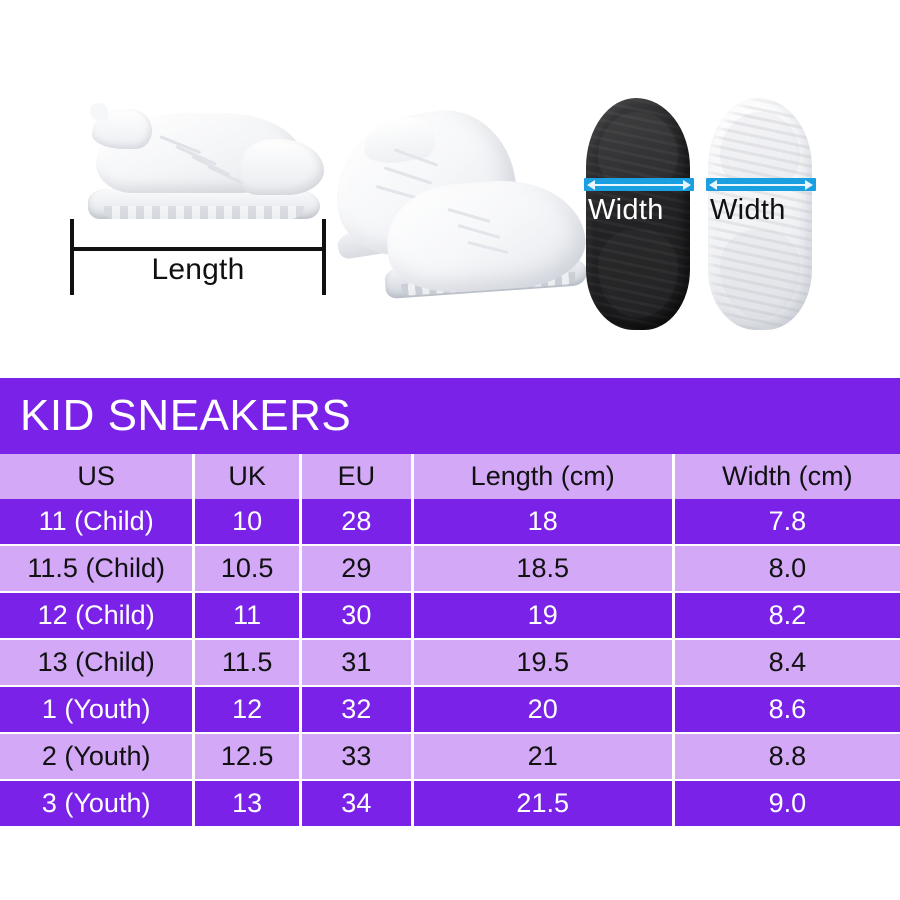 This screenshot has height=900, width=900. What do you see at coordinates (787, 662) in the screenshot?
I see `cell-width: 8.4` at bounding box center [787, 662].